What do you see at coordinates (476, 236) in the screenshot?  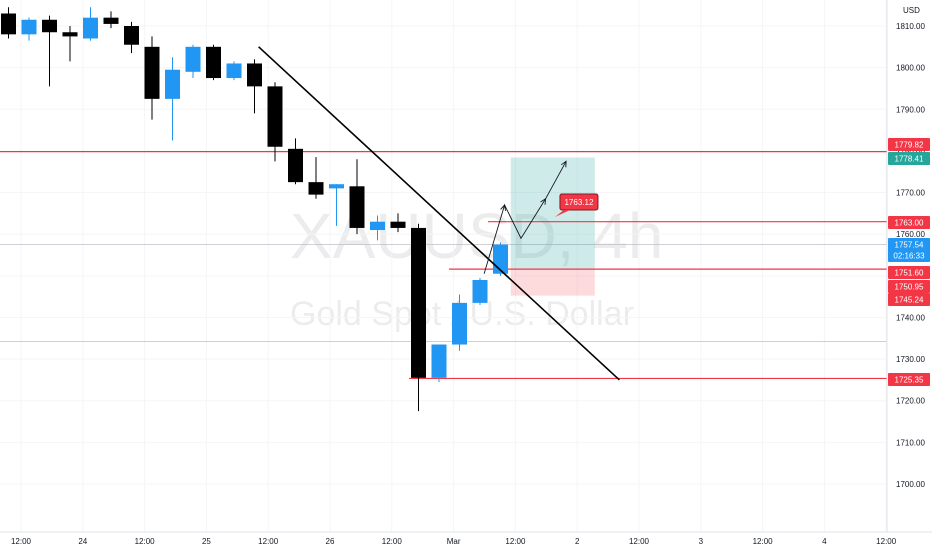 I see `watermark-symbol: XAUUSD, 4h` at bounding box center [476, 236].